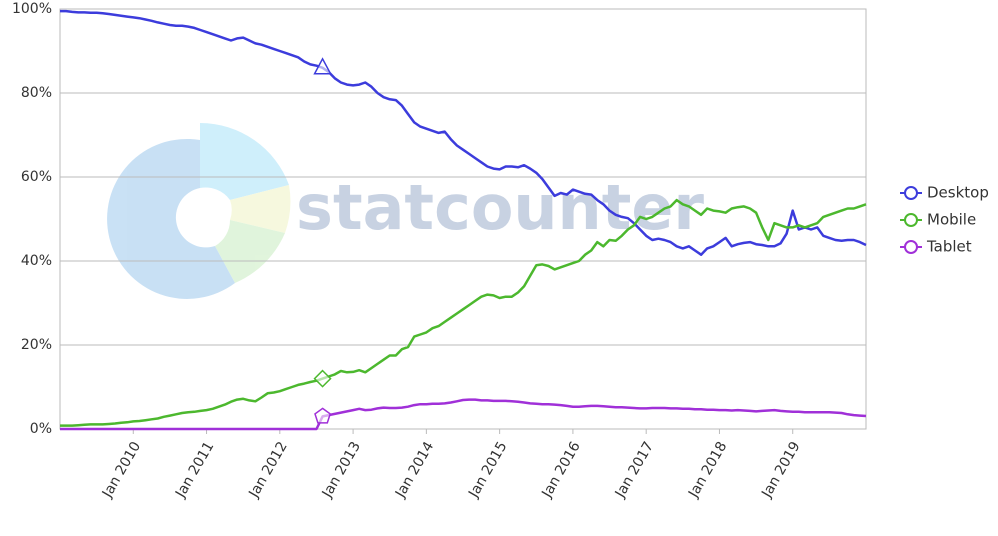 This screenshot has width=998, height=536. What do you see at coordinates (707, 470) in the screenshot?
I see `x-tick-label: Jan 2018` at bounding box center [707, 470].